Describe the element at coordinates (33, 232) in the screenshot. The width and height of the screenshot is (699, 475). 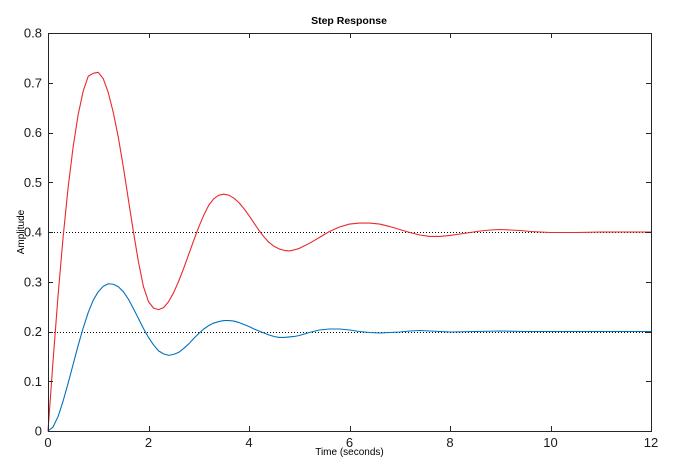
I see `y-tick-label: 0.4` at that location.